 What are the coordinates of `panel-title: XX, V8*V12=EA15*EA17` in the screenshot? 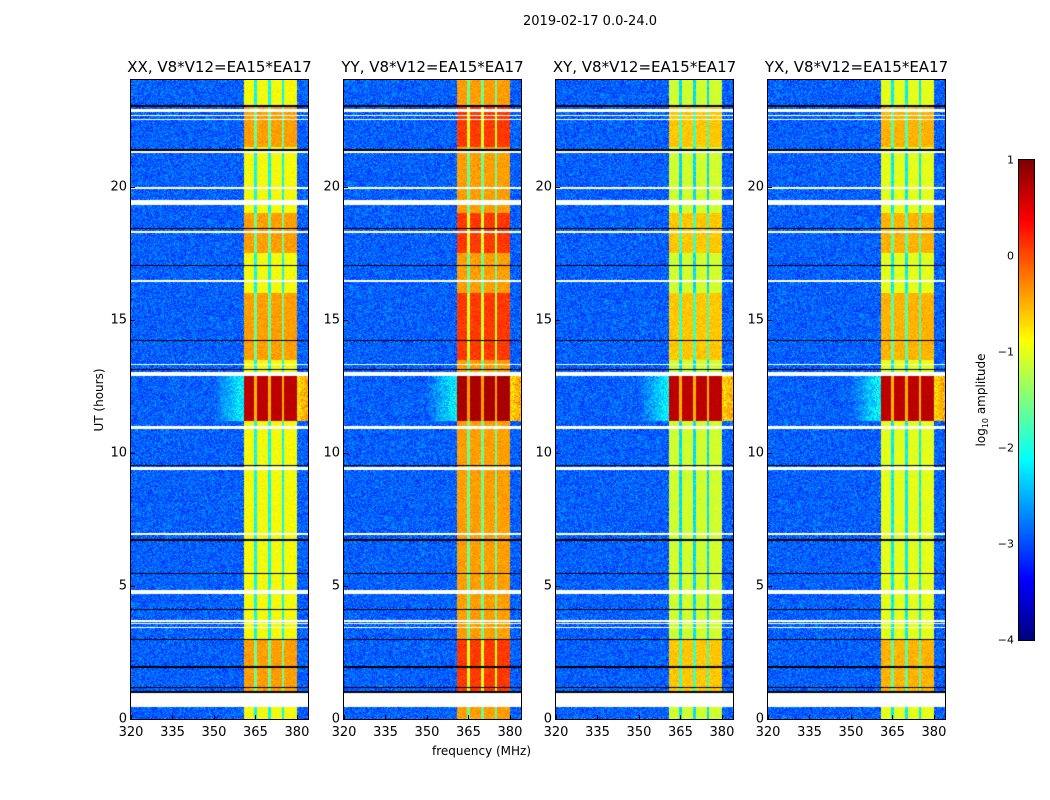 It's located at (219, 67).